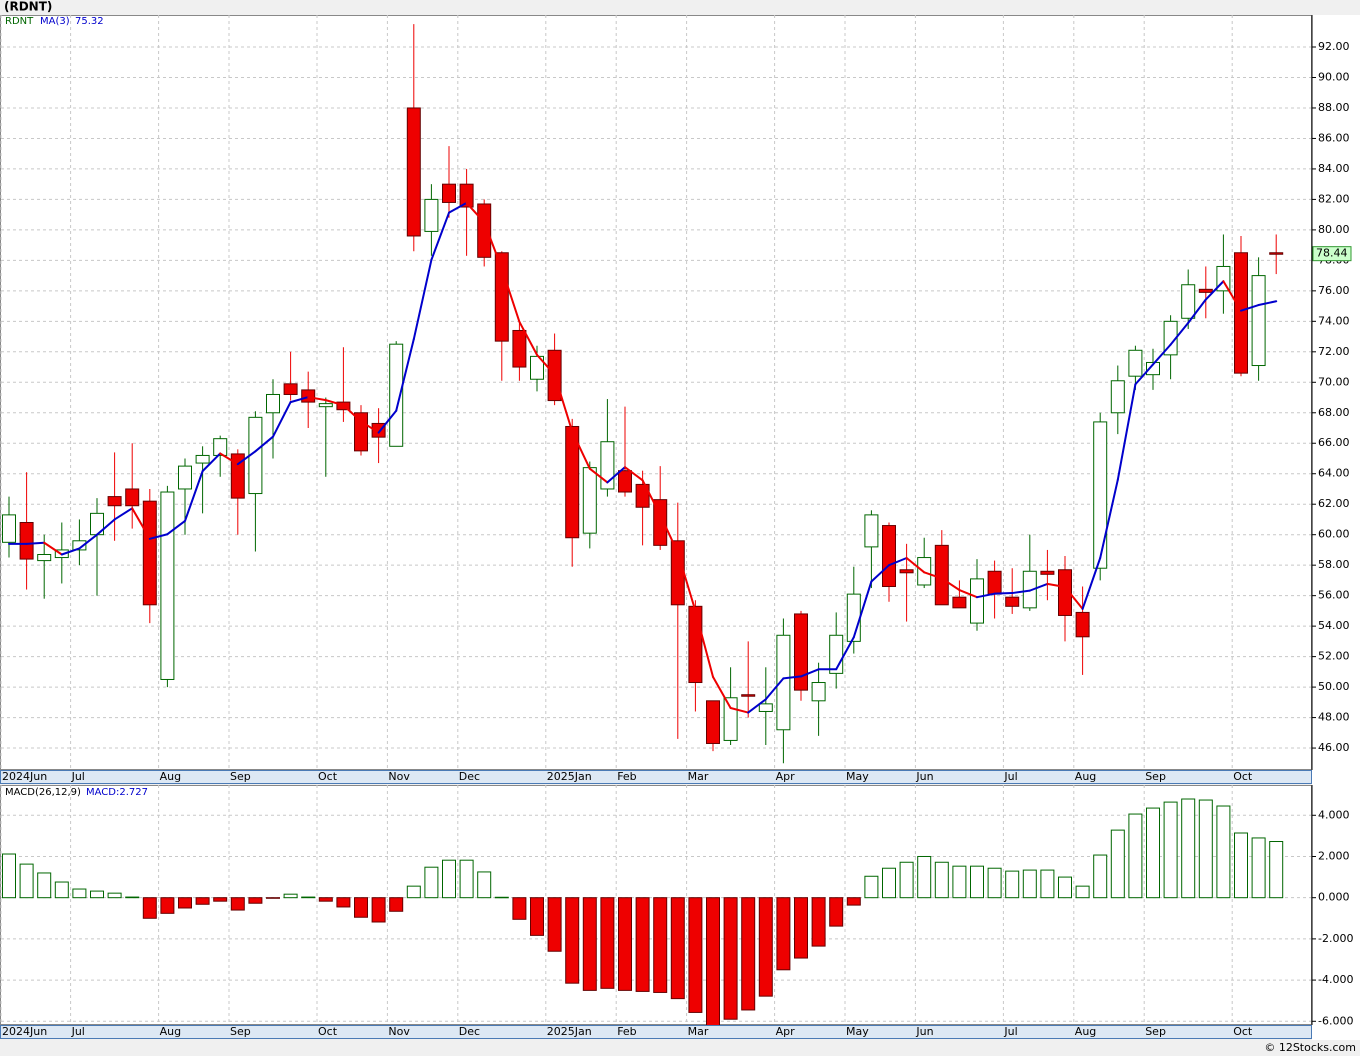 This screenshot has height=1060, width=1360. What do you see at coordinates (1334, 168) in the screenshot?
I see `y-tick-label: 84.00` at bounding box center [1334, 168].